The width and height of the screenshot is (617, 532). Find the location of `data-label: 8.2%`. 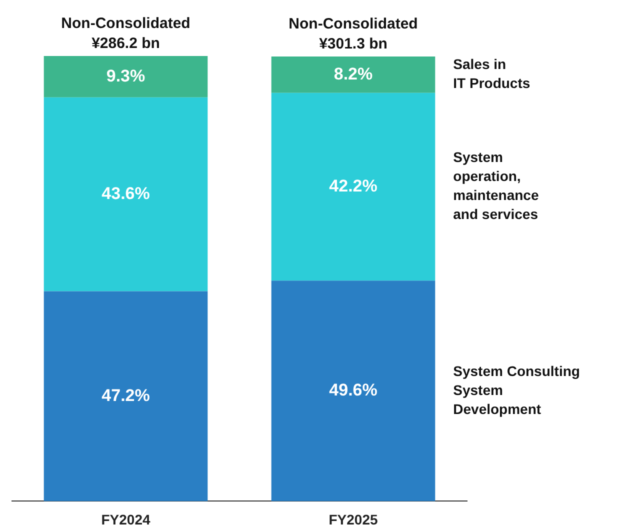

data-label: 8.2% is located at coordinates (353, 74).